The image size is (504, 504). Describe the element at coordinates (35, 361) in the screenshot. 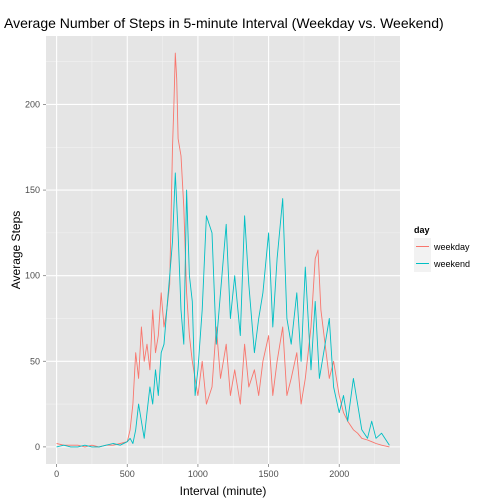

I see `y-tick-label: 50` at that location.